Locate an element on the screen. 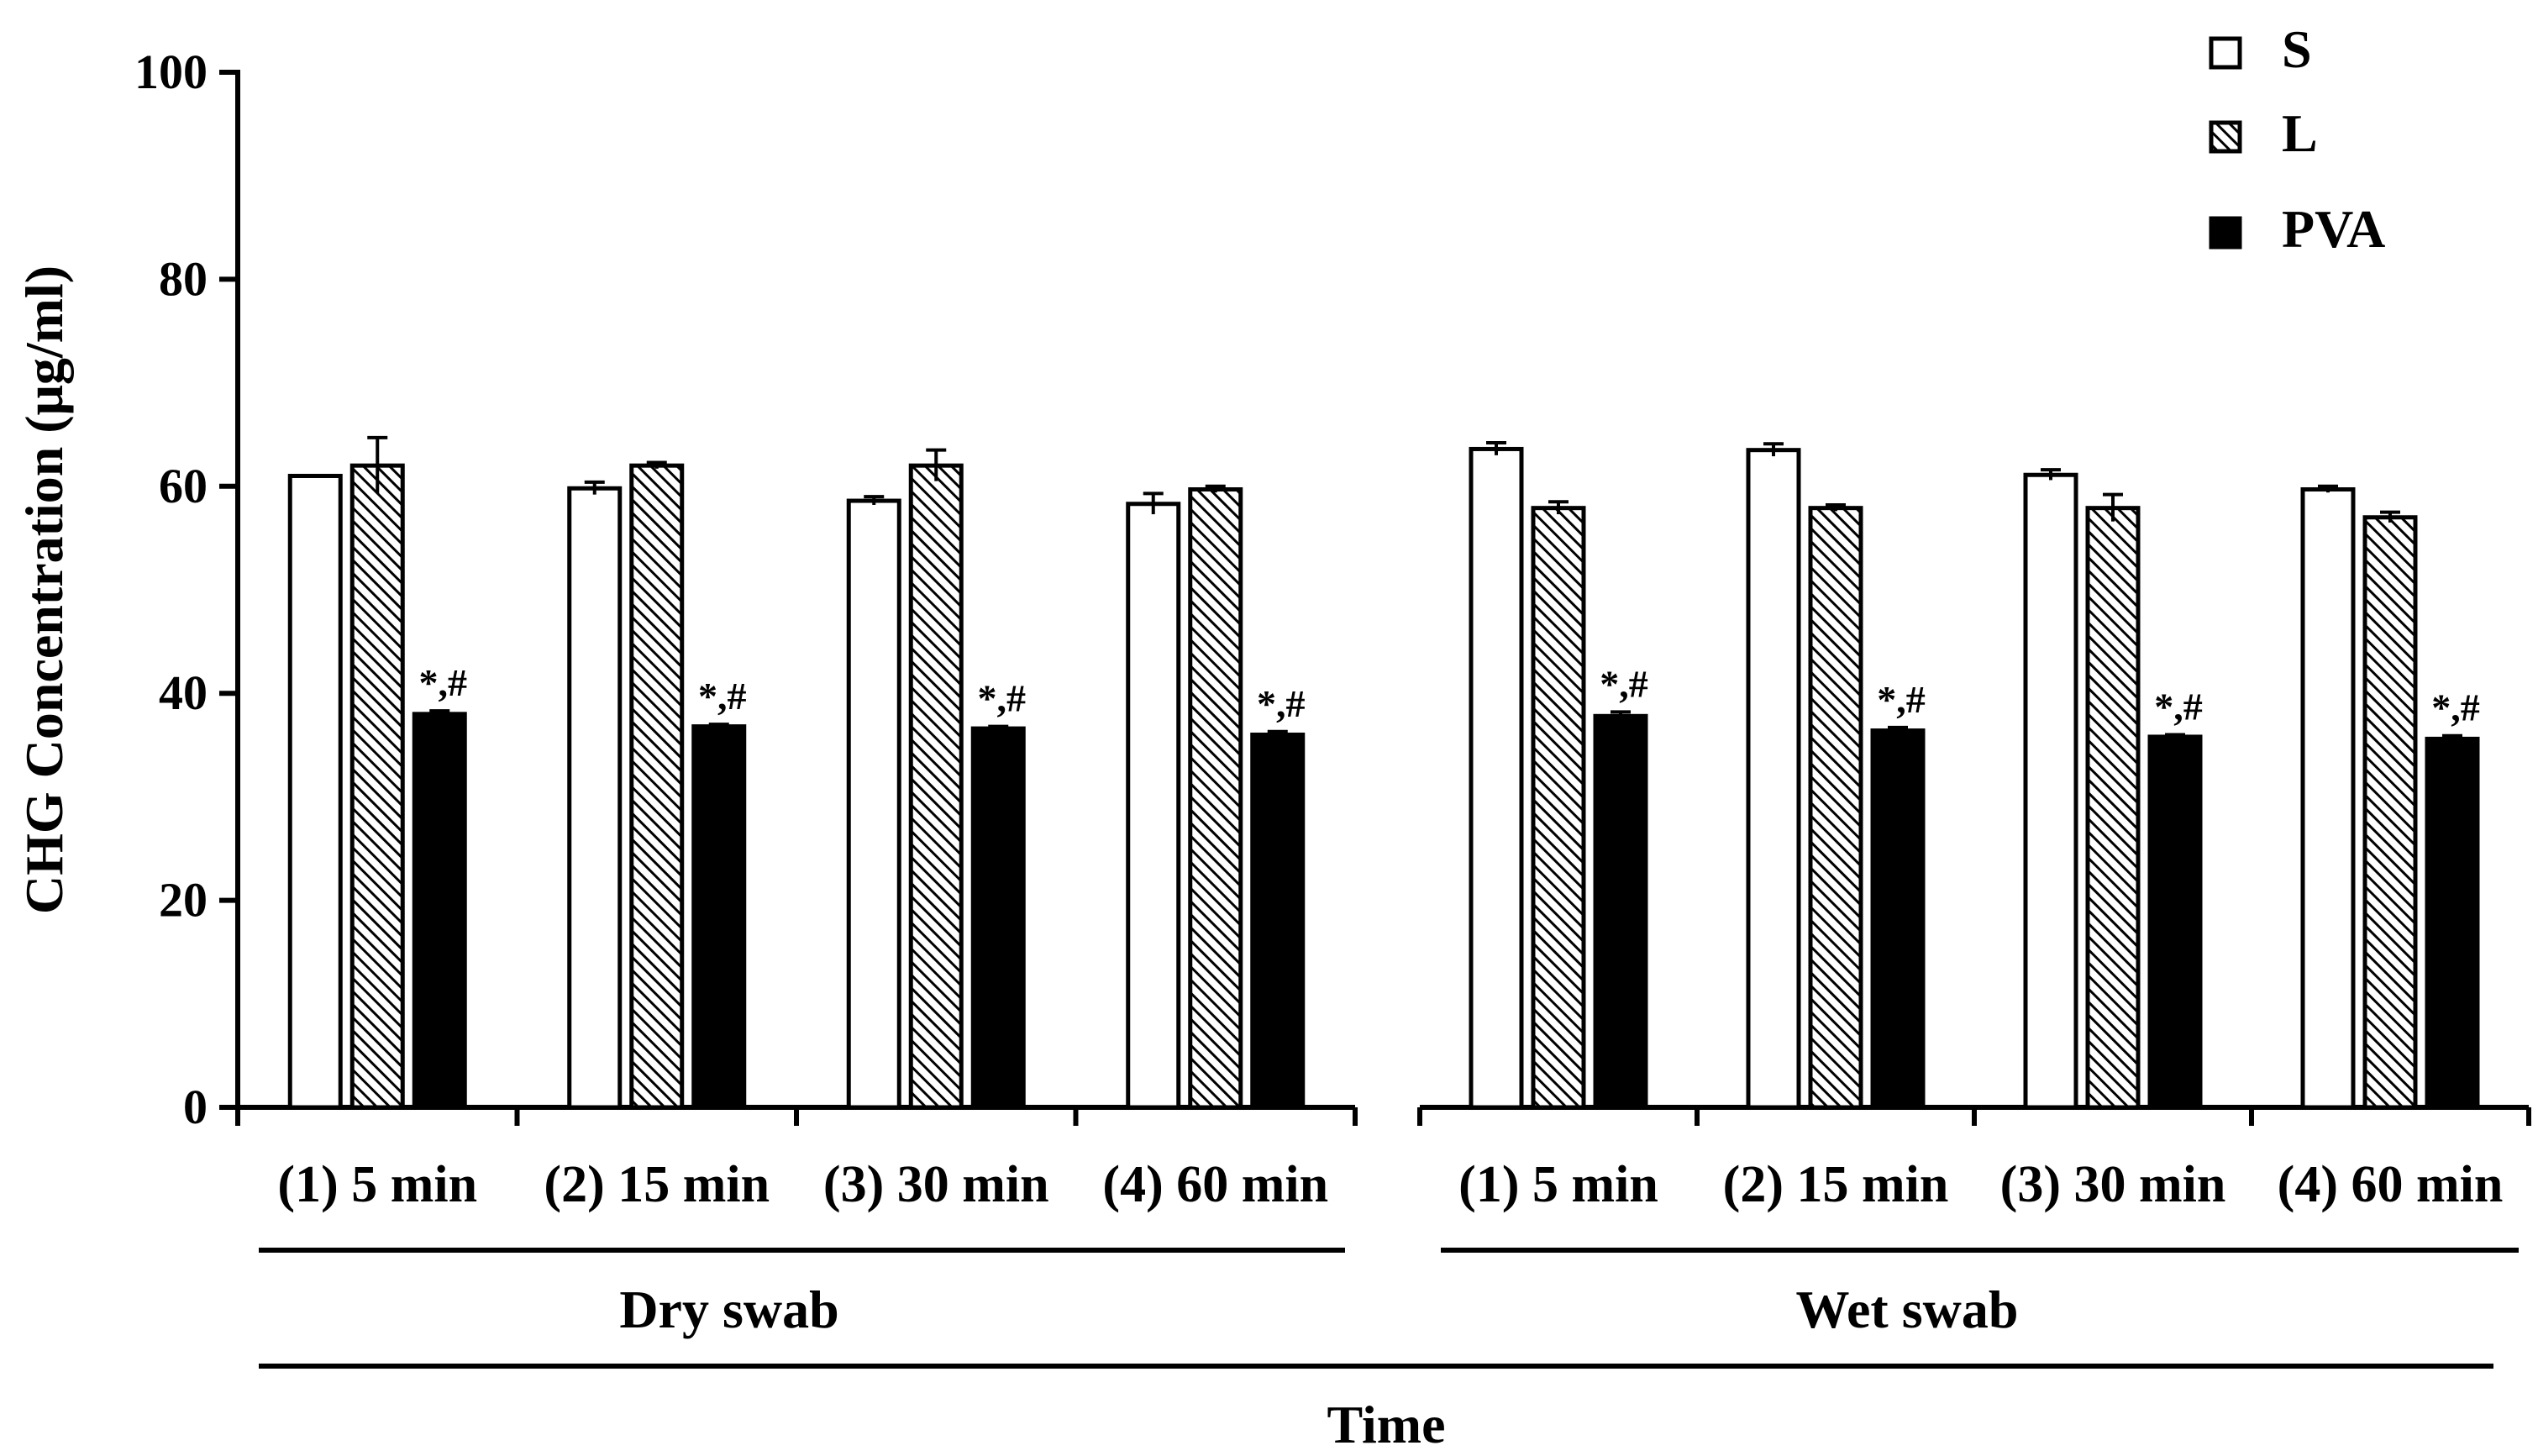 The image size is (2538, 1456). legend-swatch-pva is located at coordinates (2225, 233).